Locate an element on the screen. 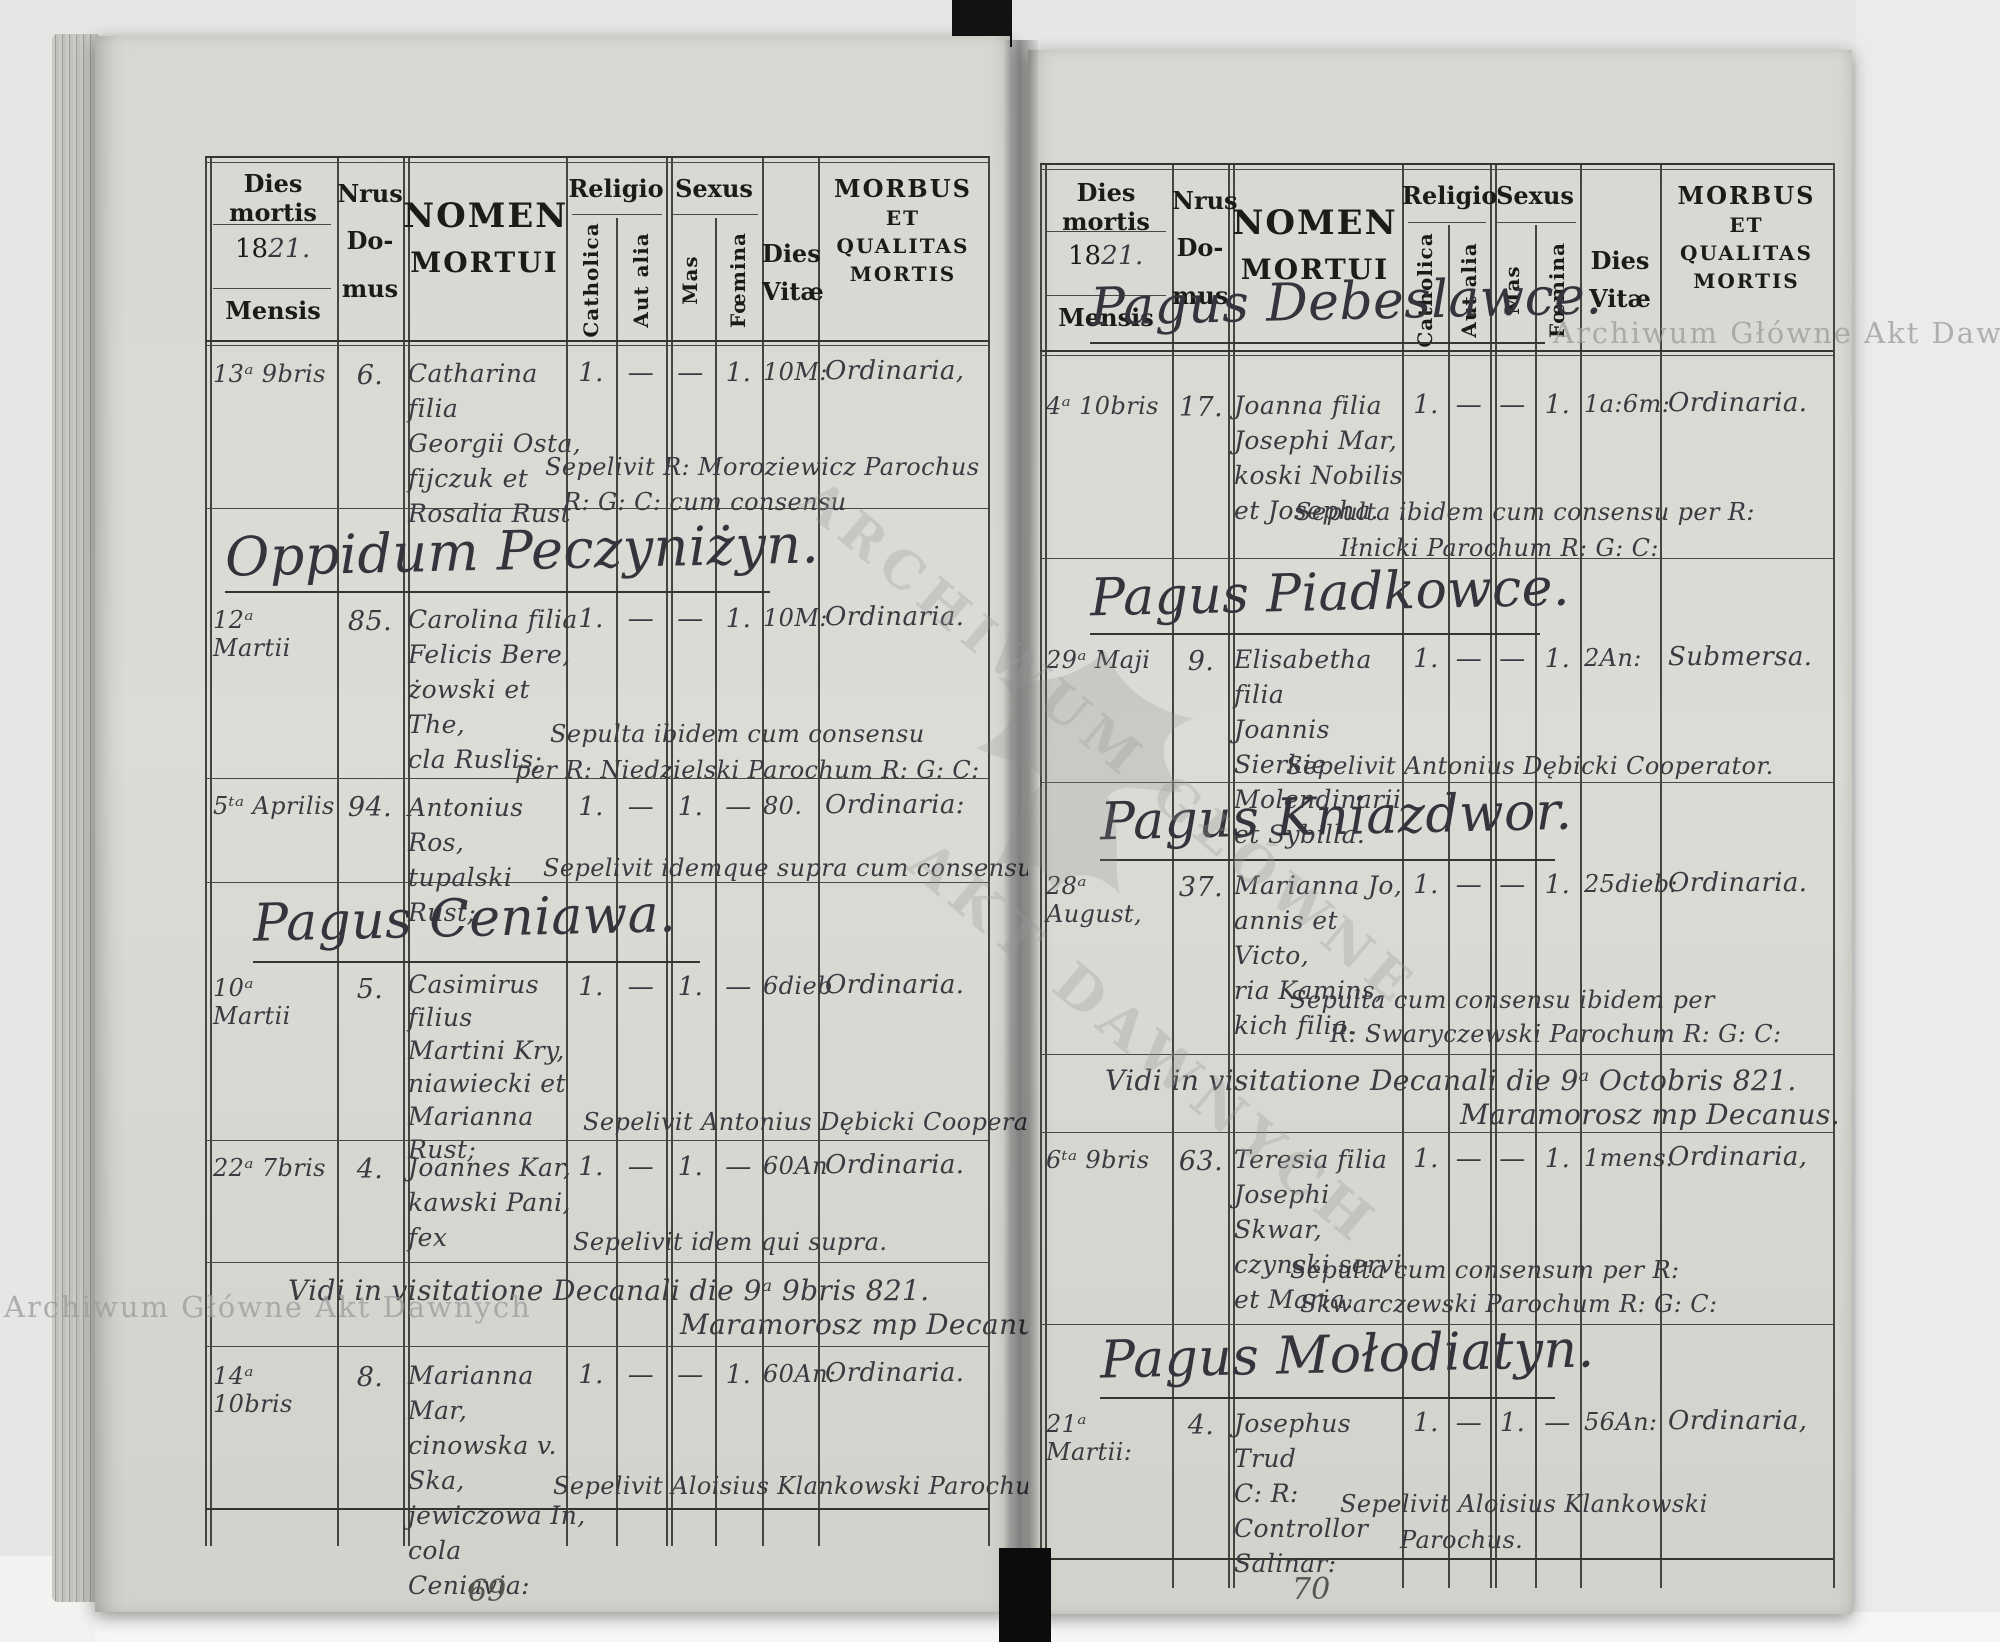 This screenshot has height=1642, width=2000. section-heading-pagus: Pagus Ceniawa. is located at coordinates (464, 919).